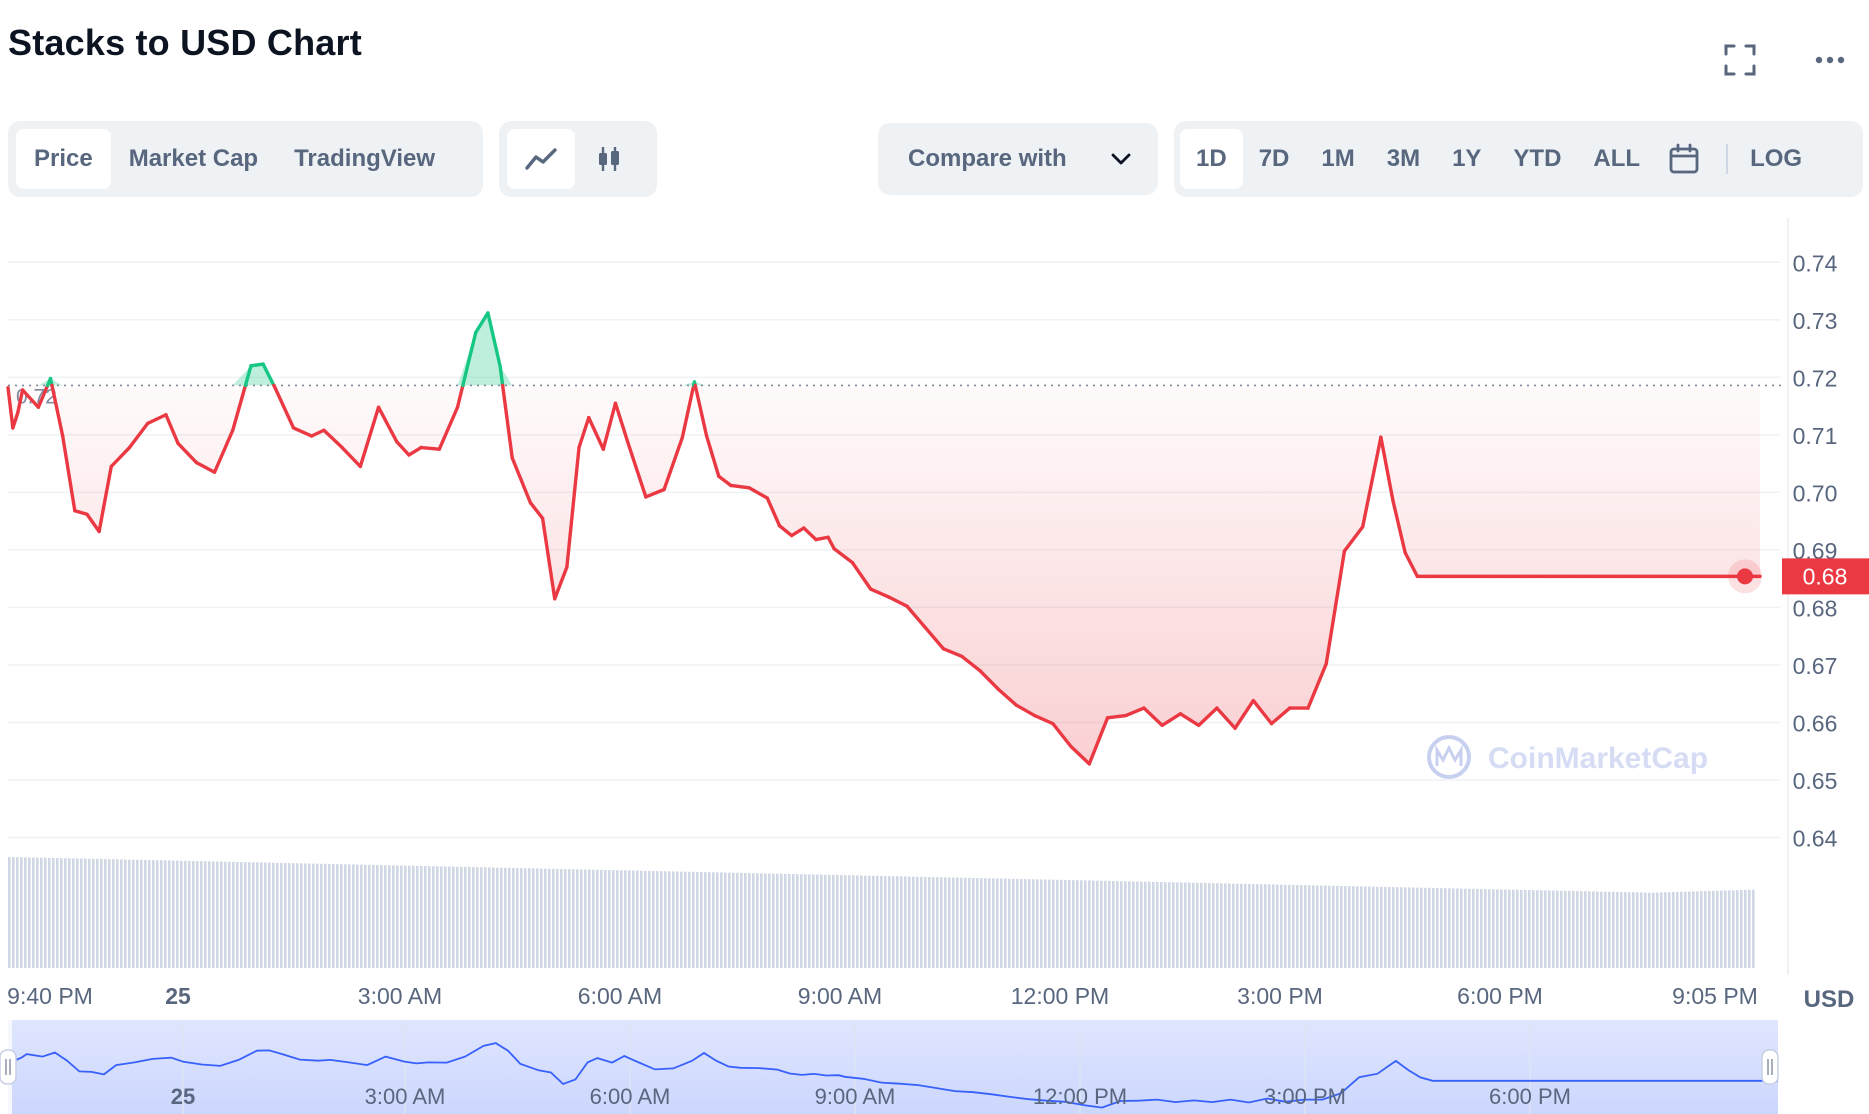 This screenshot has height=1114, width=1869. I want to click on x-tick-label: 3:00 AM, so click(400, 996).